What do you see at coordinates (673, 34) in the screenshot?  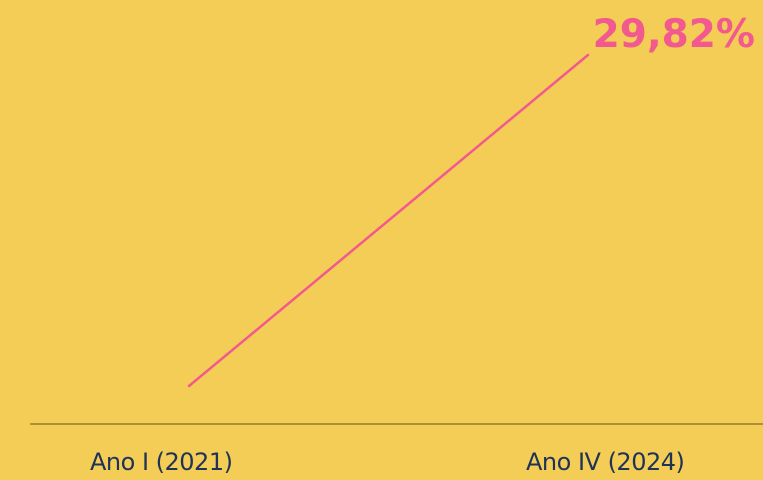 I see `end-value-label: 29,82%` at bounding box center [673, 34].